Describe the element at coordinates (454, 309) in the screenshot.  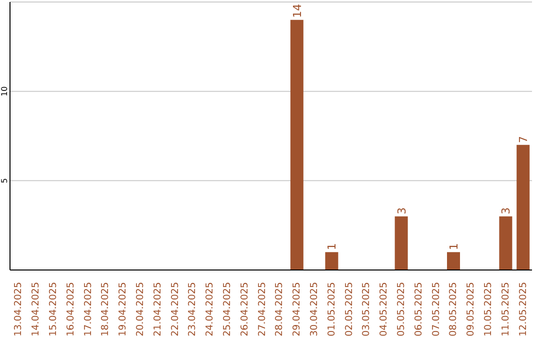
I see `x-tick-label: 08.05.2025` at that location.